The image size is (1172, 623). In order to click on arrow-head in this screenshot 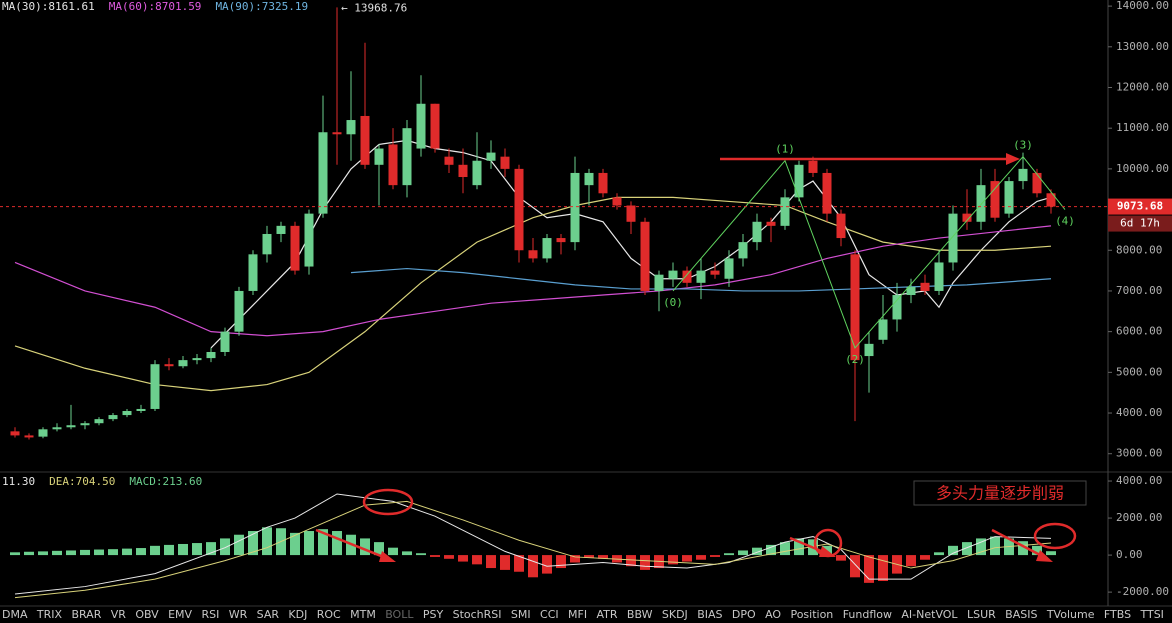, I will do `click(1044, 556)`.